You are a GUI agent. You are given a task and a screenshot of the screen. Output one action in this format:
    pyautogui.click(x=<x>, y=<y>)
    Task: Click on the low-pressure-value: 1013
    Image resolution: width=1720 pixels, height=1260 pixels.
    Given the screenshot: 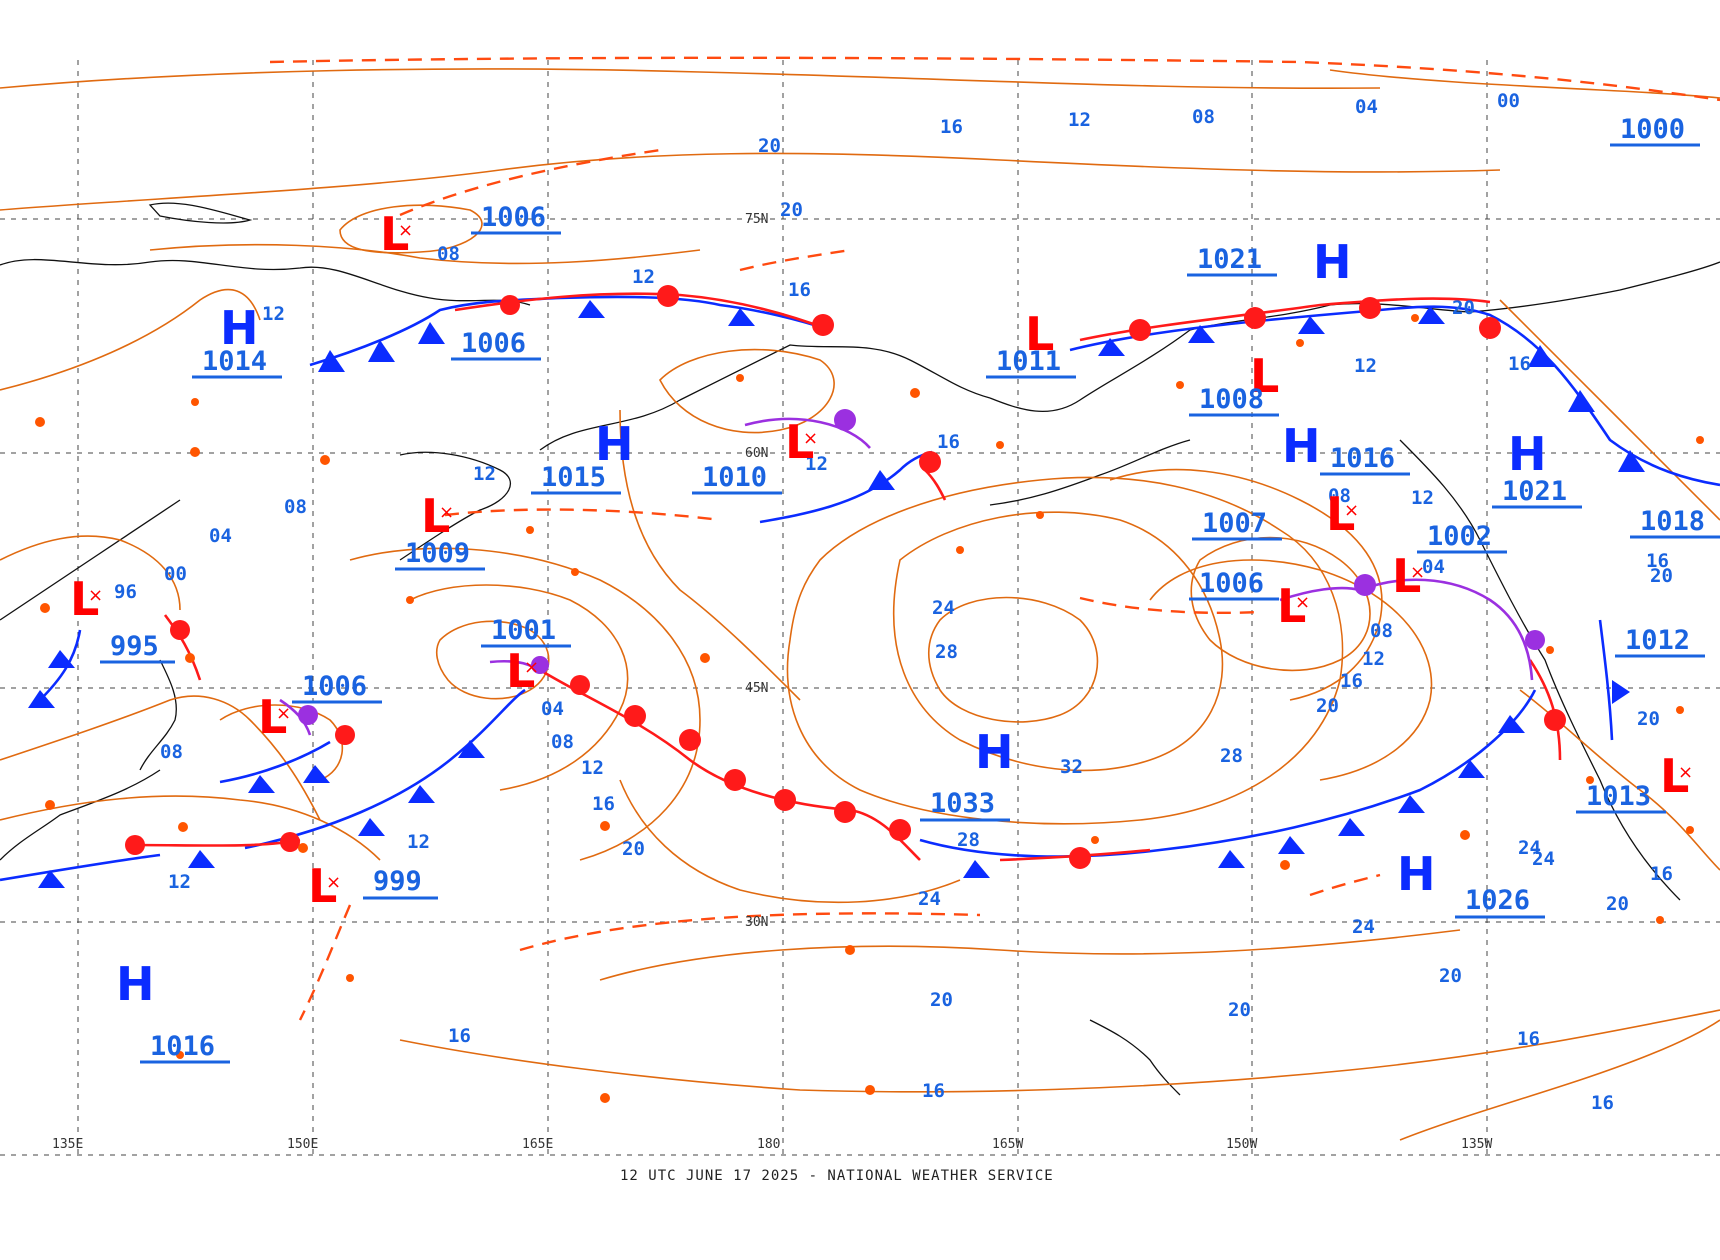 What is the action you would take?
    pyautogui.click(x=1618, y=796)
    